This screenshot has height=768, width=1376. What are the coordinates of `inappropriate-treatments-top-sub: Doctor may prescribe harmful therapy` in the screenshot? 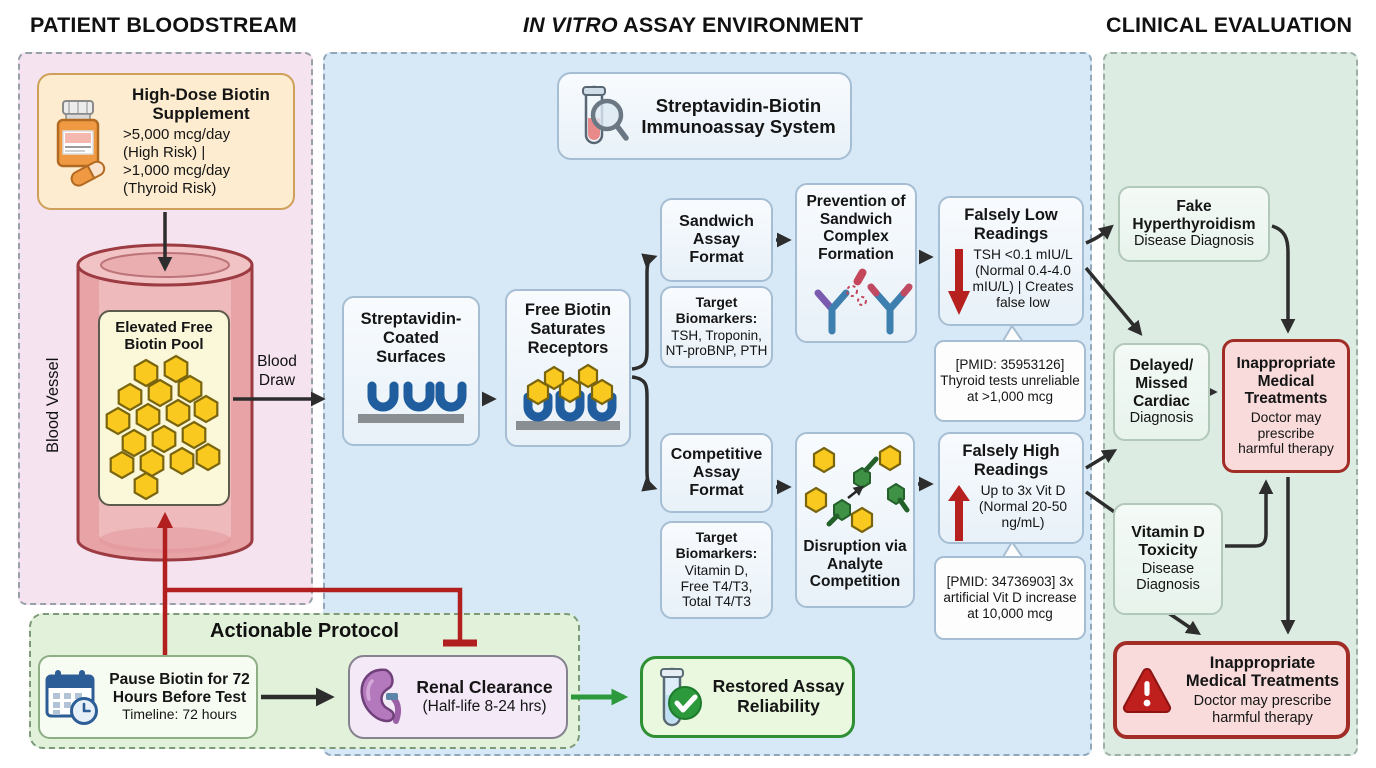 It's located at (1286, 433).